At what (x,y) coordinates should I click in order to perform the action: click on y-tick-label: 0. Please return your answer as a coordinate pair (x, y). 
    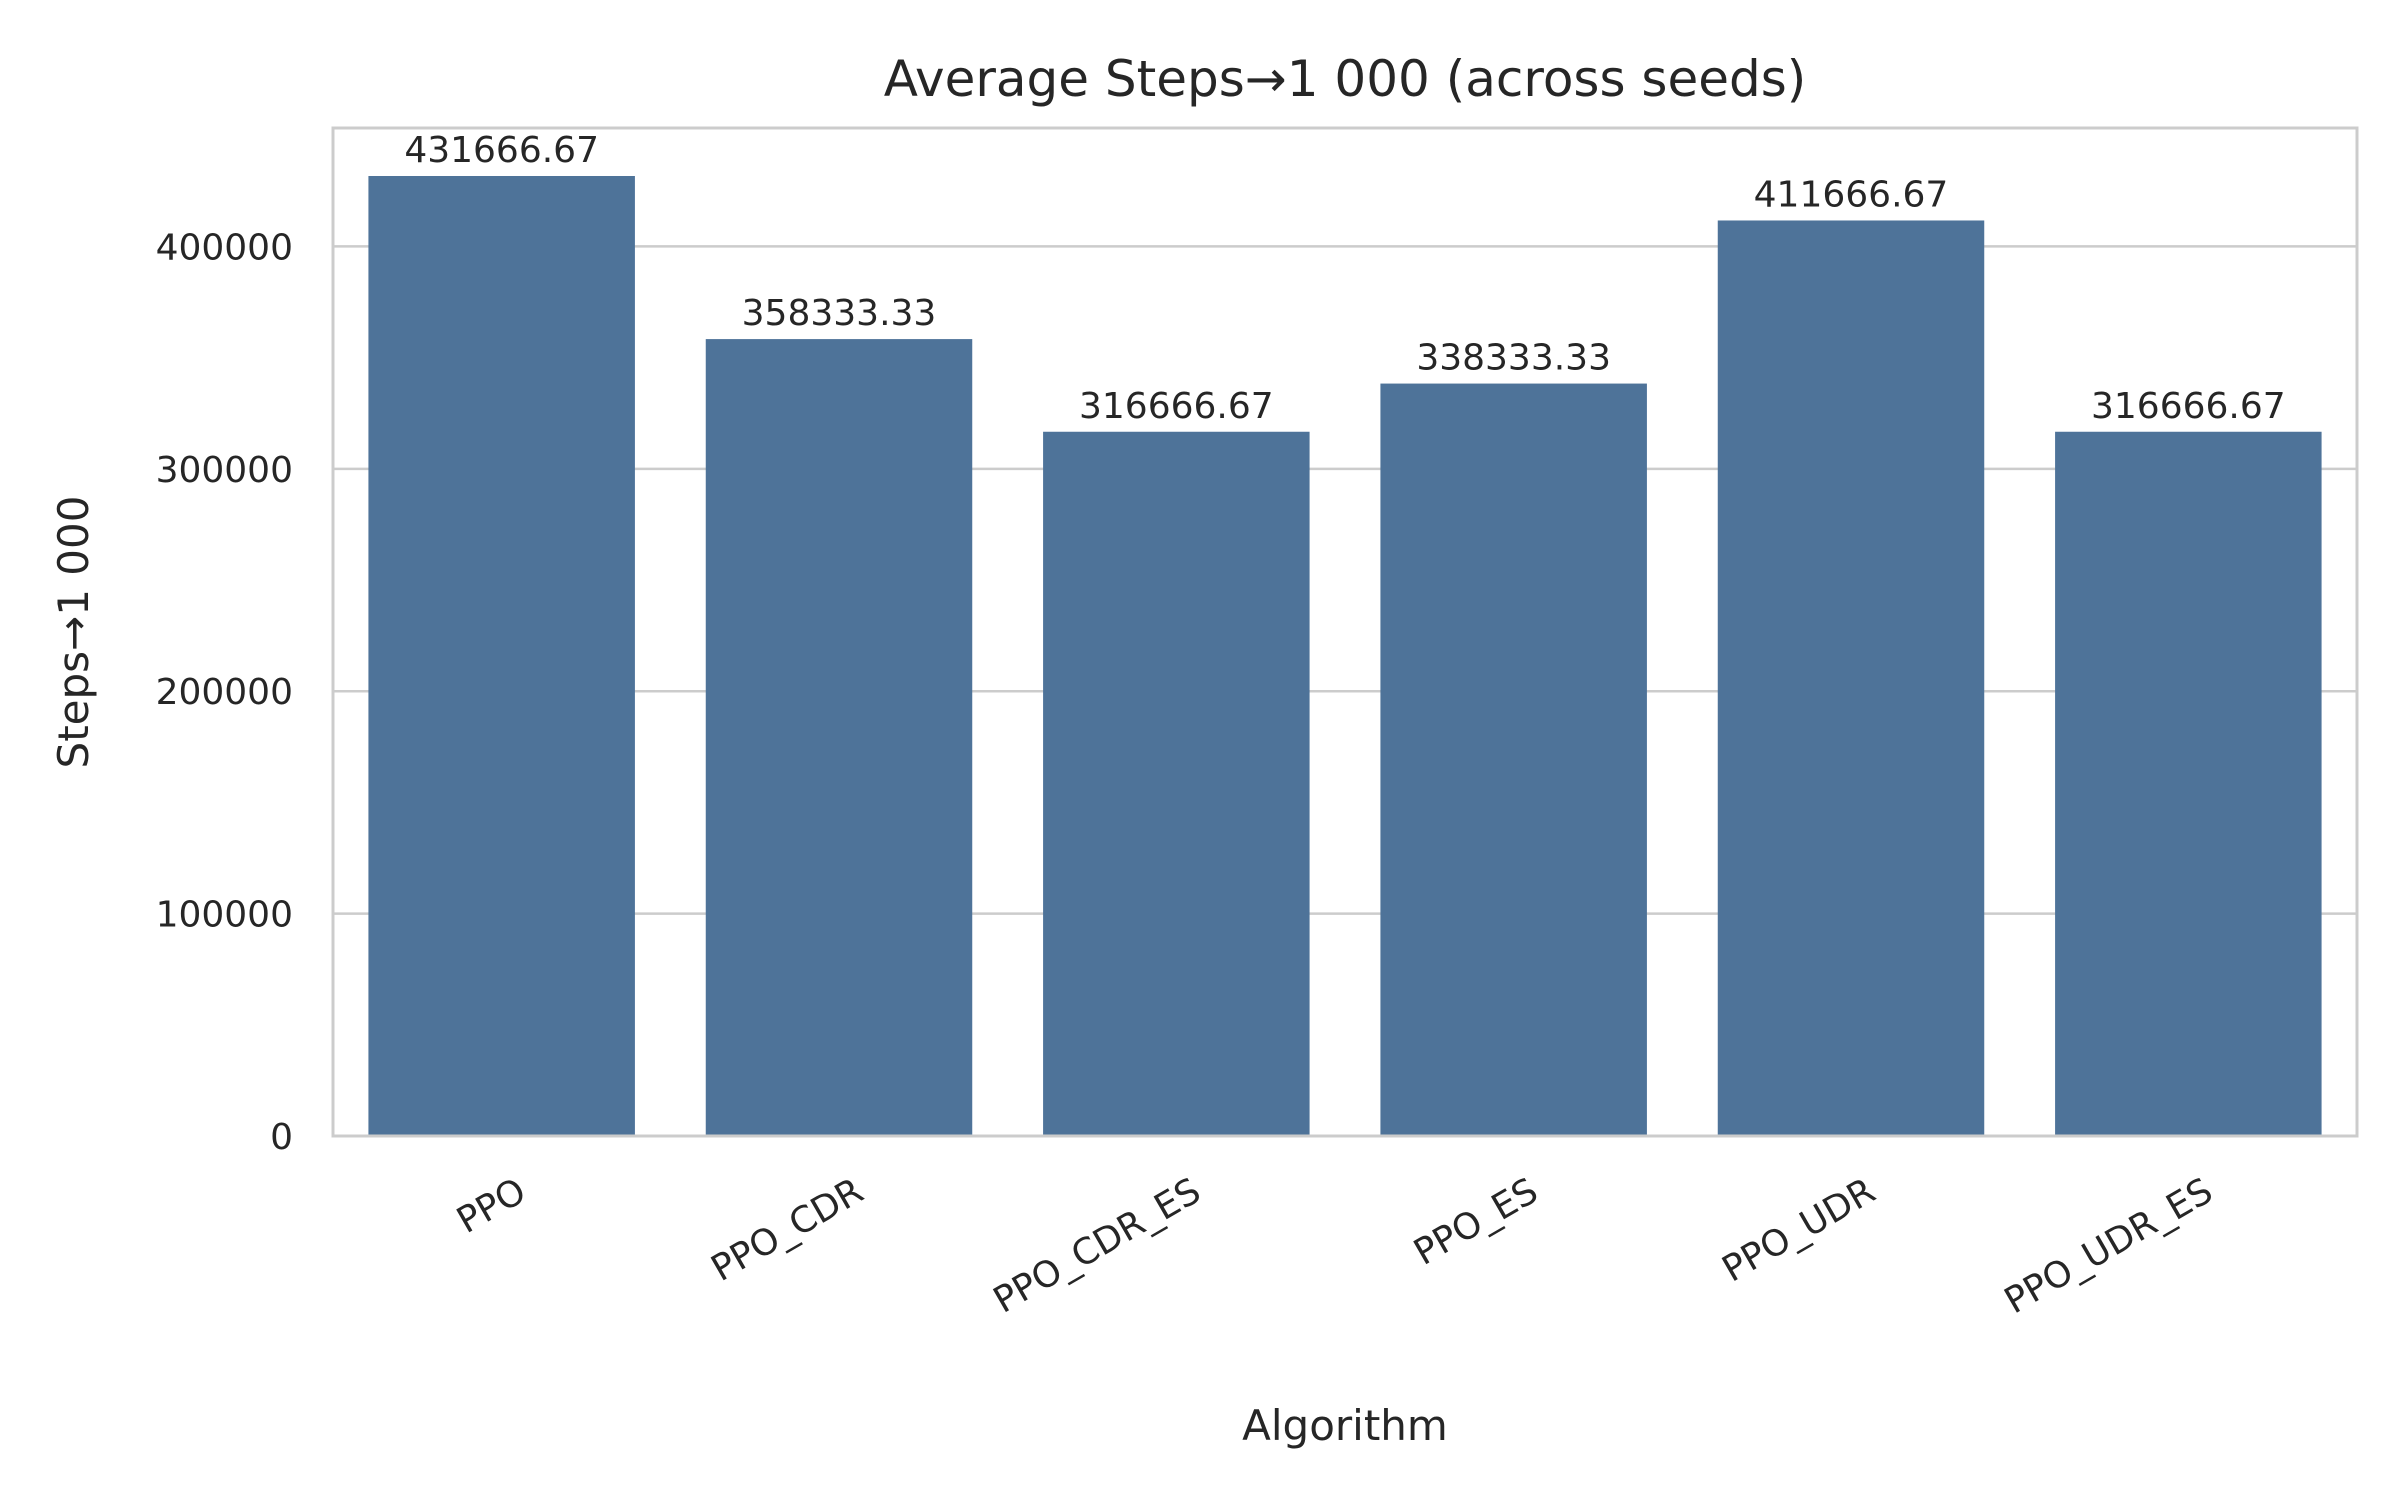
    Looking at the image, I should click on (281, 1137).